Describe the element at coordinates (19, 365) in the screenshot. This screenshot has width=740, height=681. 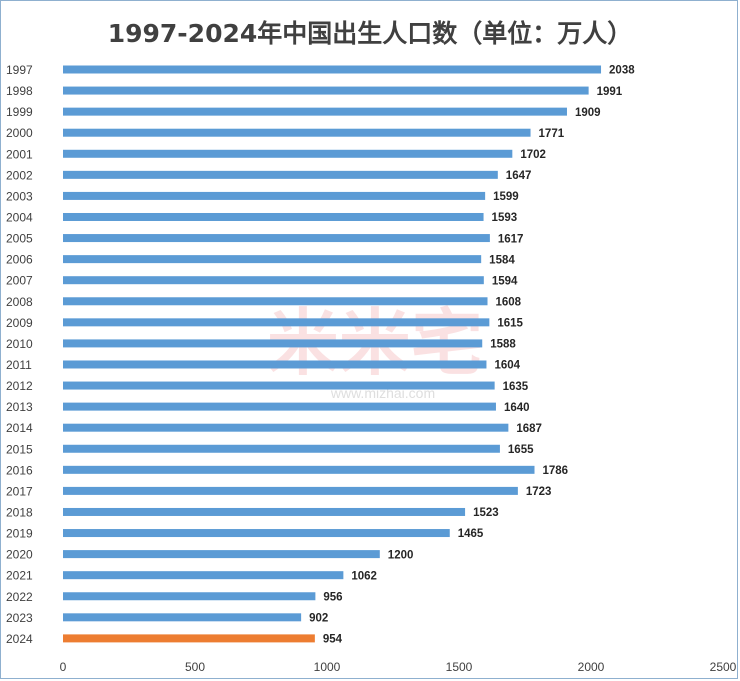
I see `y-tick-label: 2011` at that location.